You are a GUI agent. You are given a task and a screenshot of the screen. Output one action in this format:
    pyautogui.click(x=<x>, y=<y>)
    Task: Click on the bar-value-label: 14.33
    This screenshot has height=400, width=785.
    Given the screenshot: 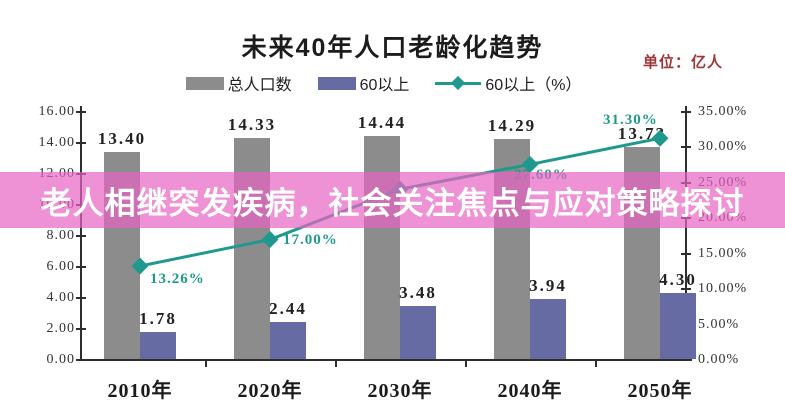 What is the action you would take?
    pyautogui.click(x=252, y=124)
    